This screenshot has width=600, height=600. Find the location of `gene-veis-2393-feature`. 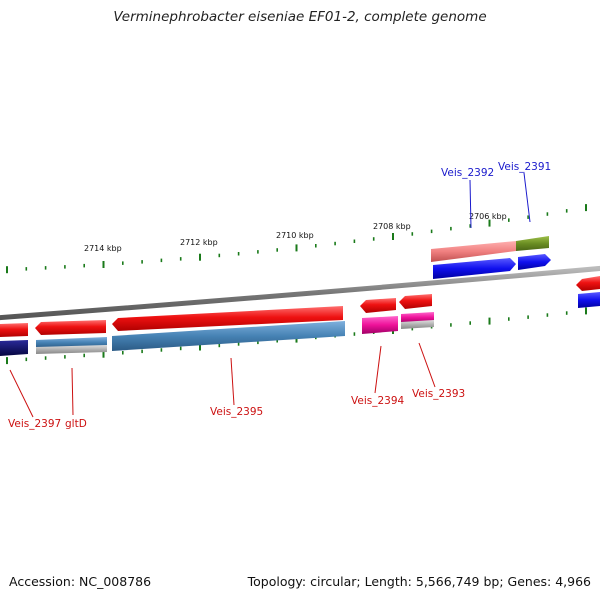

gene-veis-2393-feature is located at coordinates (417, 317).